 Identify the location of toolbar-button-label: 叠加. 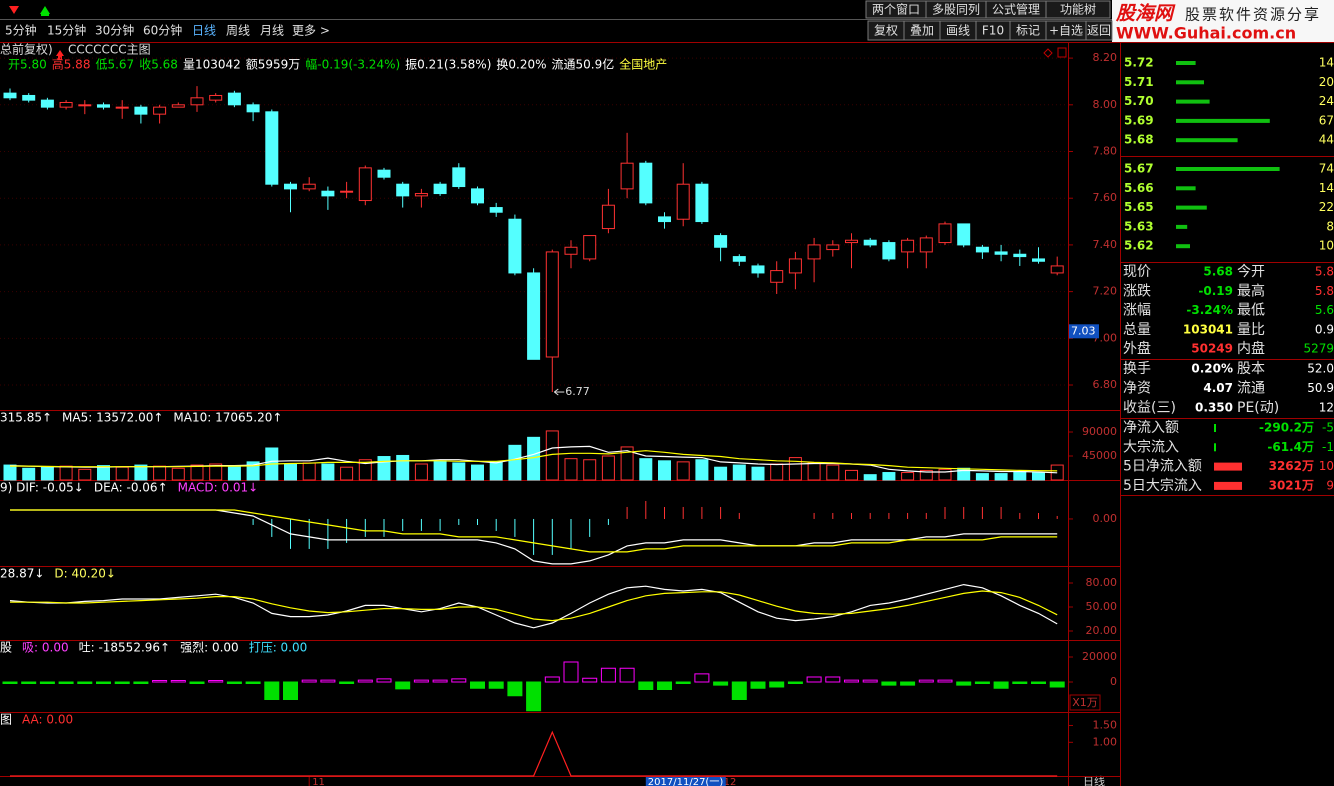
(922, 31).